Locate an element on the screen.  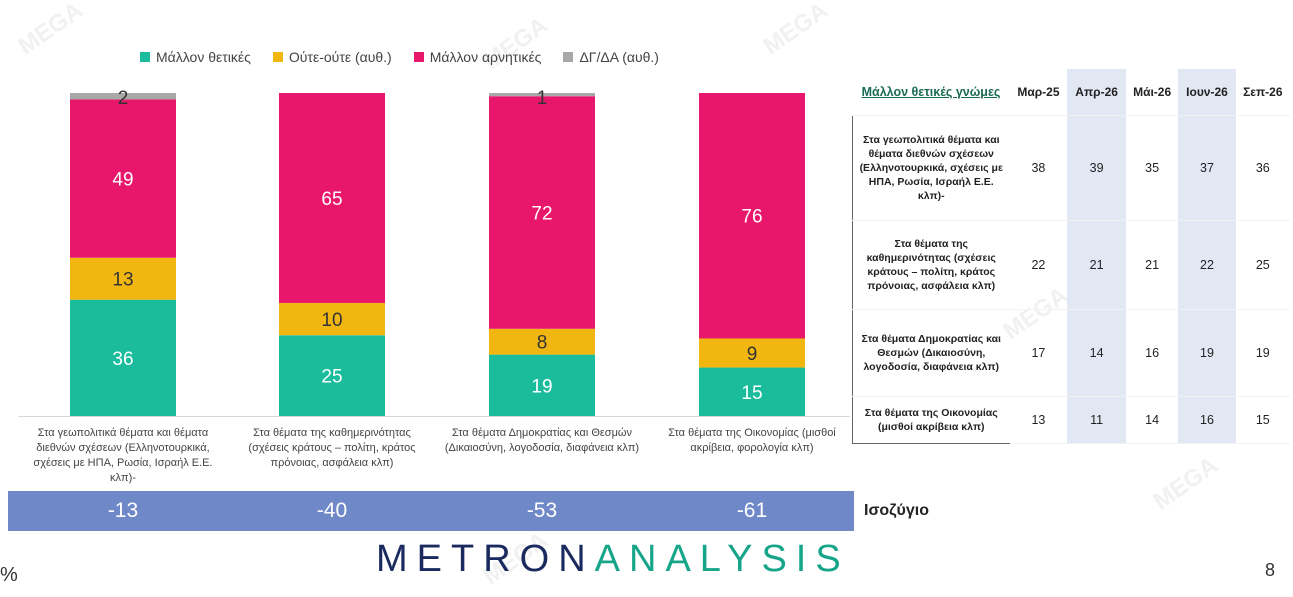
data-label: 65 is located at coordinates (331, 199).